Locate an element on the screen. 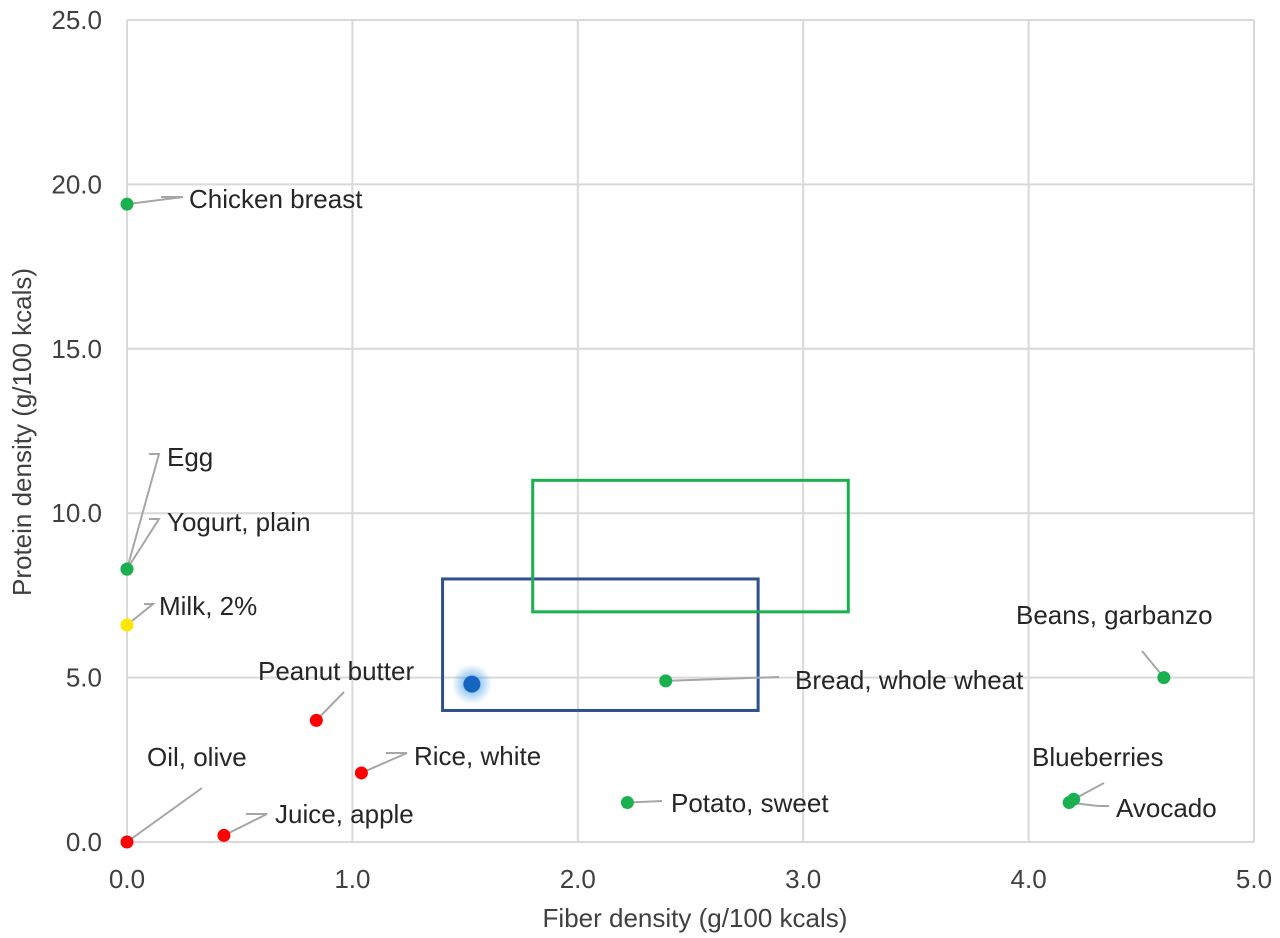 The image size is (1280, 938). y-axis-title: Protein density (g/100 kcals) is located at coordinates (22, 432).